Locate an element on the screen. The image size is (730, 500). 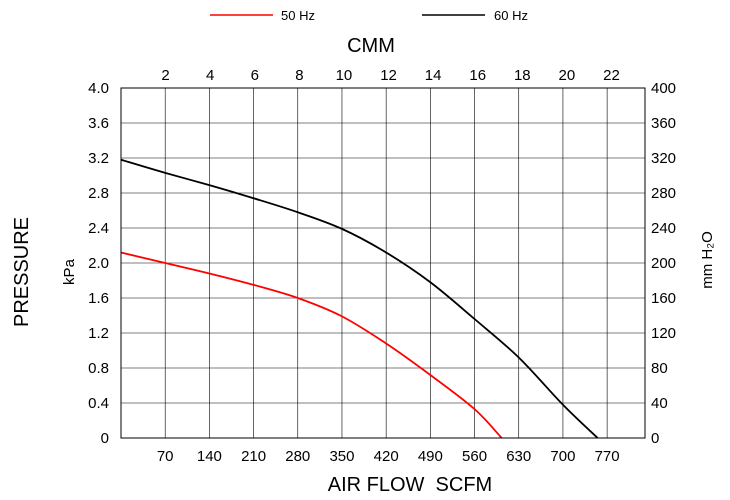
x2-tick-label: 8 is located at coordinates (299, 75).